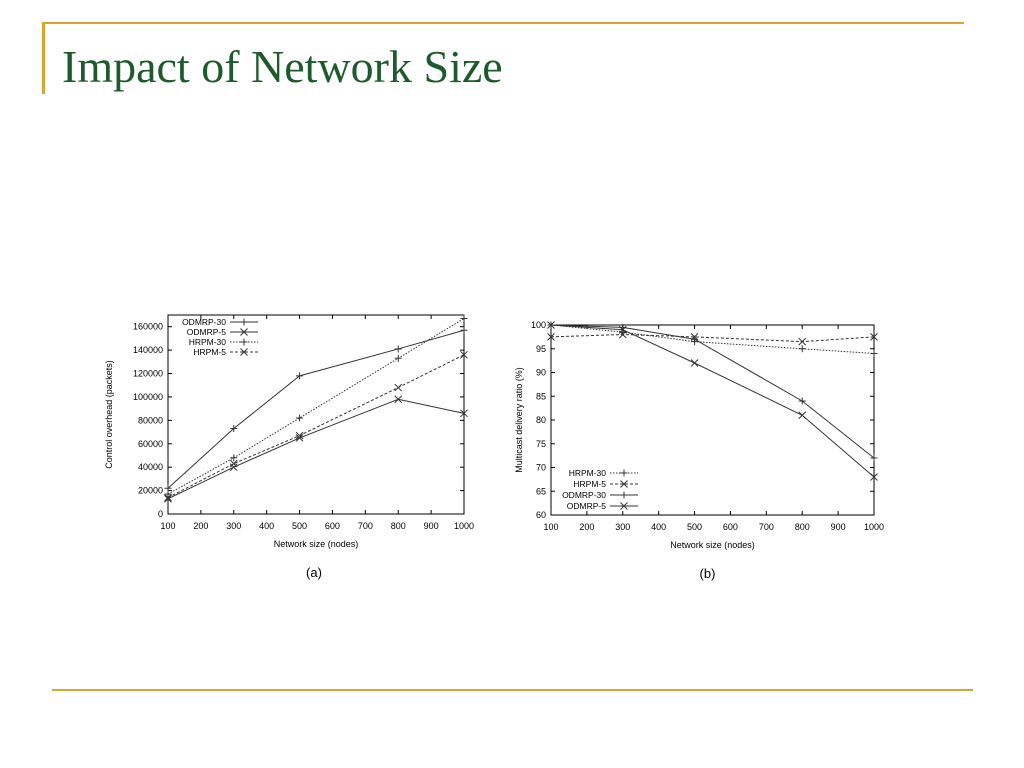  What do you see at coordinates (150, 444) in the screenshot?
I see `y-tick-label: 60000` at bounding box center [150, 444].